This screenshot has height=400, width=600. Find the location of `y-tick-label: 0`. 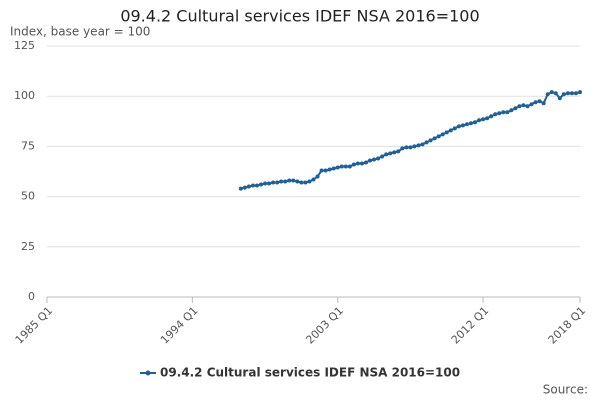

y-tick-label: 0 is located at coordinates (31, 296).